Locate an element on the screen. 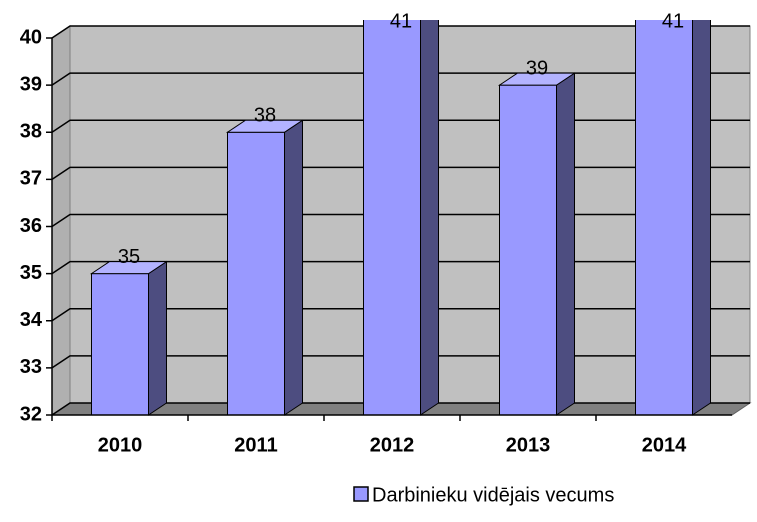  y-tick-label: 40 is located at coordinates (31, 37).